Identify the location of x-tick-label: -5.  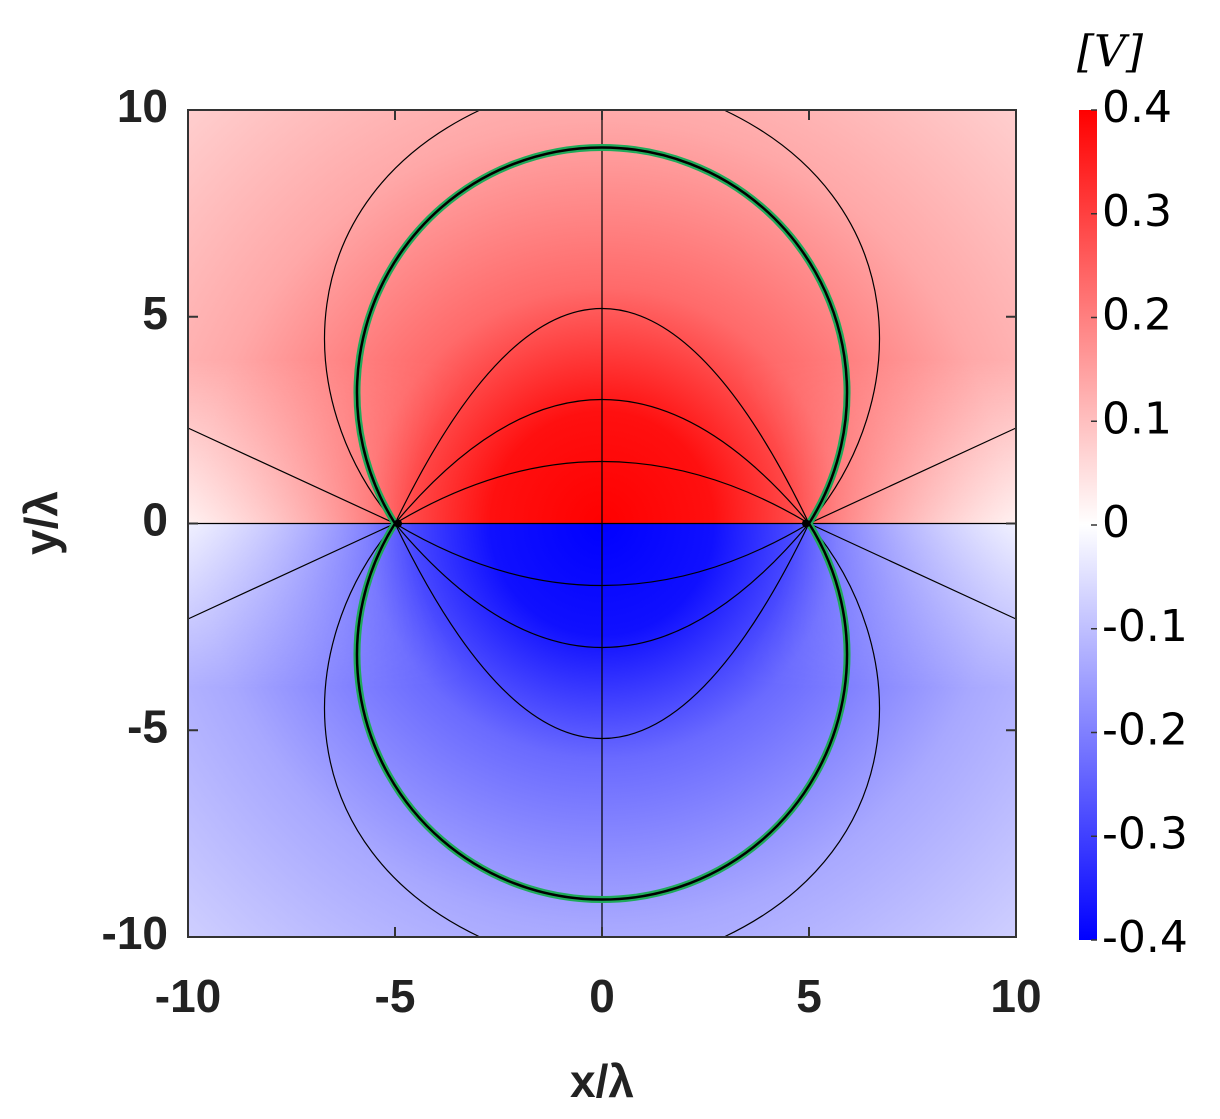
(395, 996).